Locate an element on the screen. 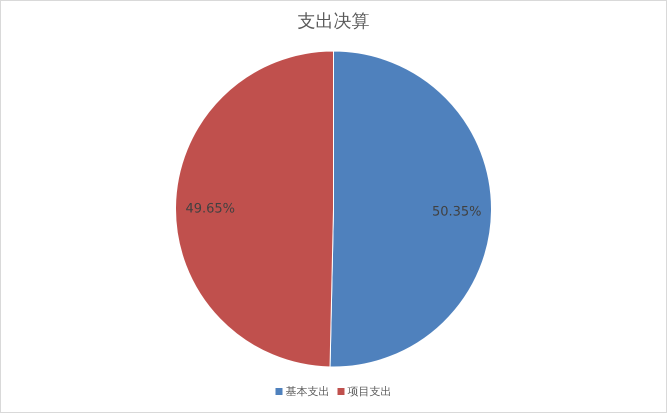  legend-label: 项目支出 is located at coordinates (370, 391).